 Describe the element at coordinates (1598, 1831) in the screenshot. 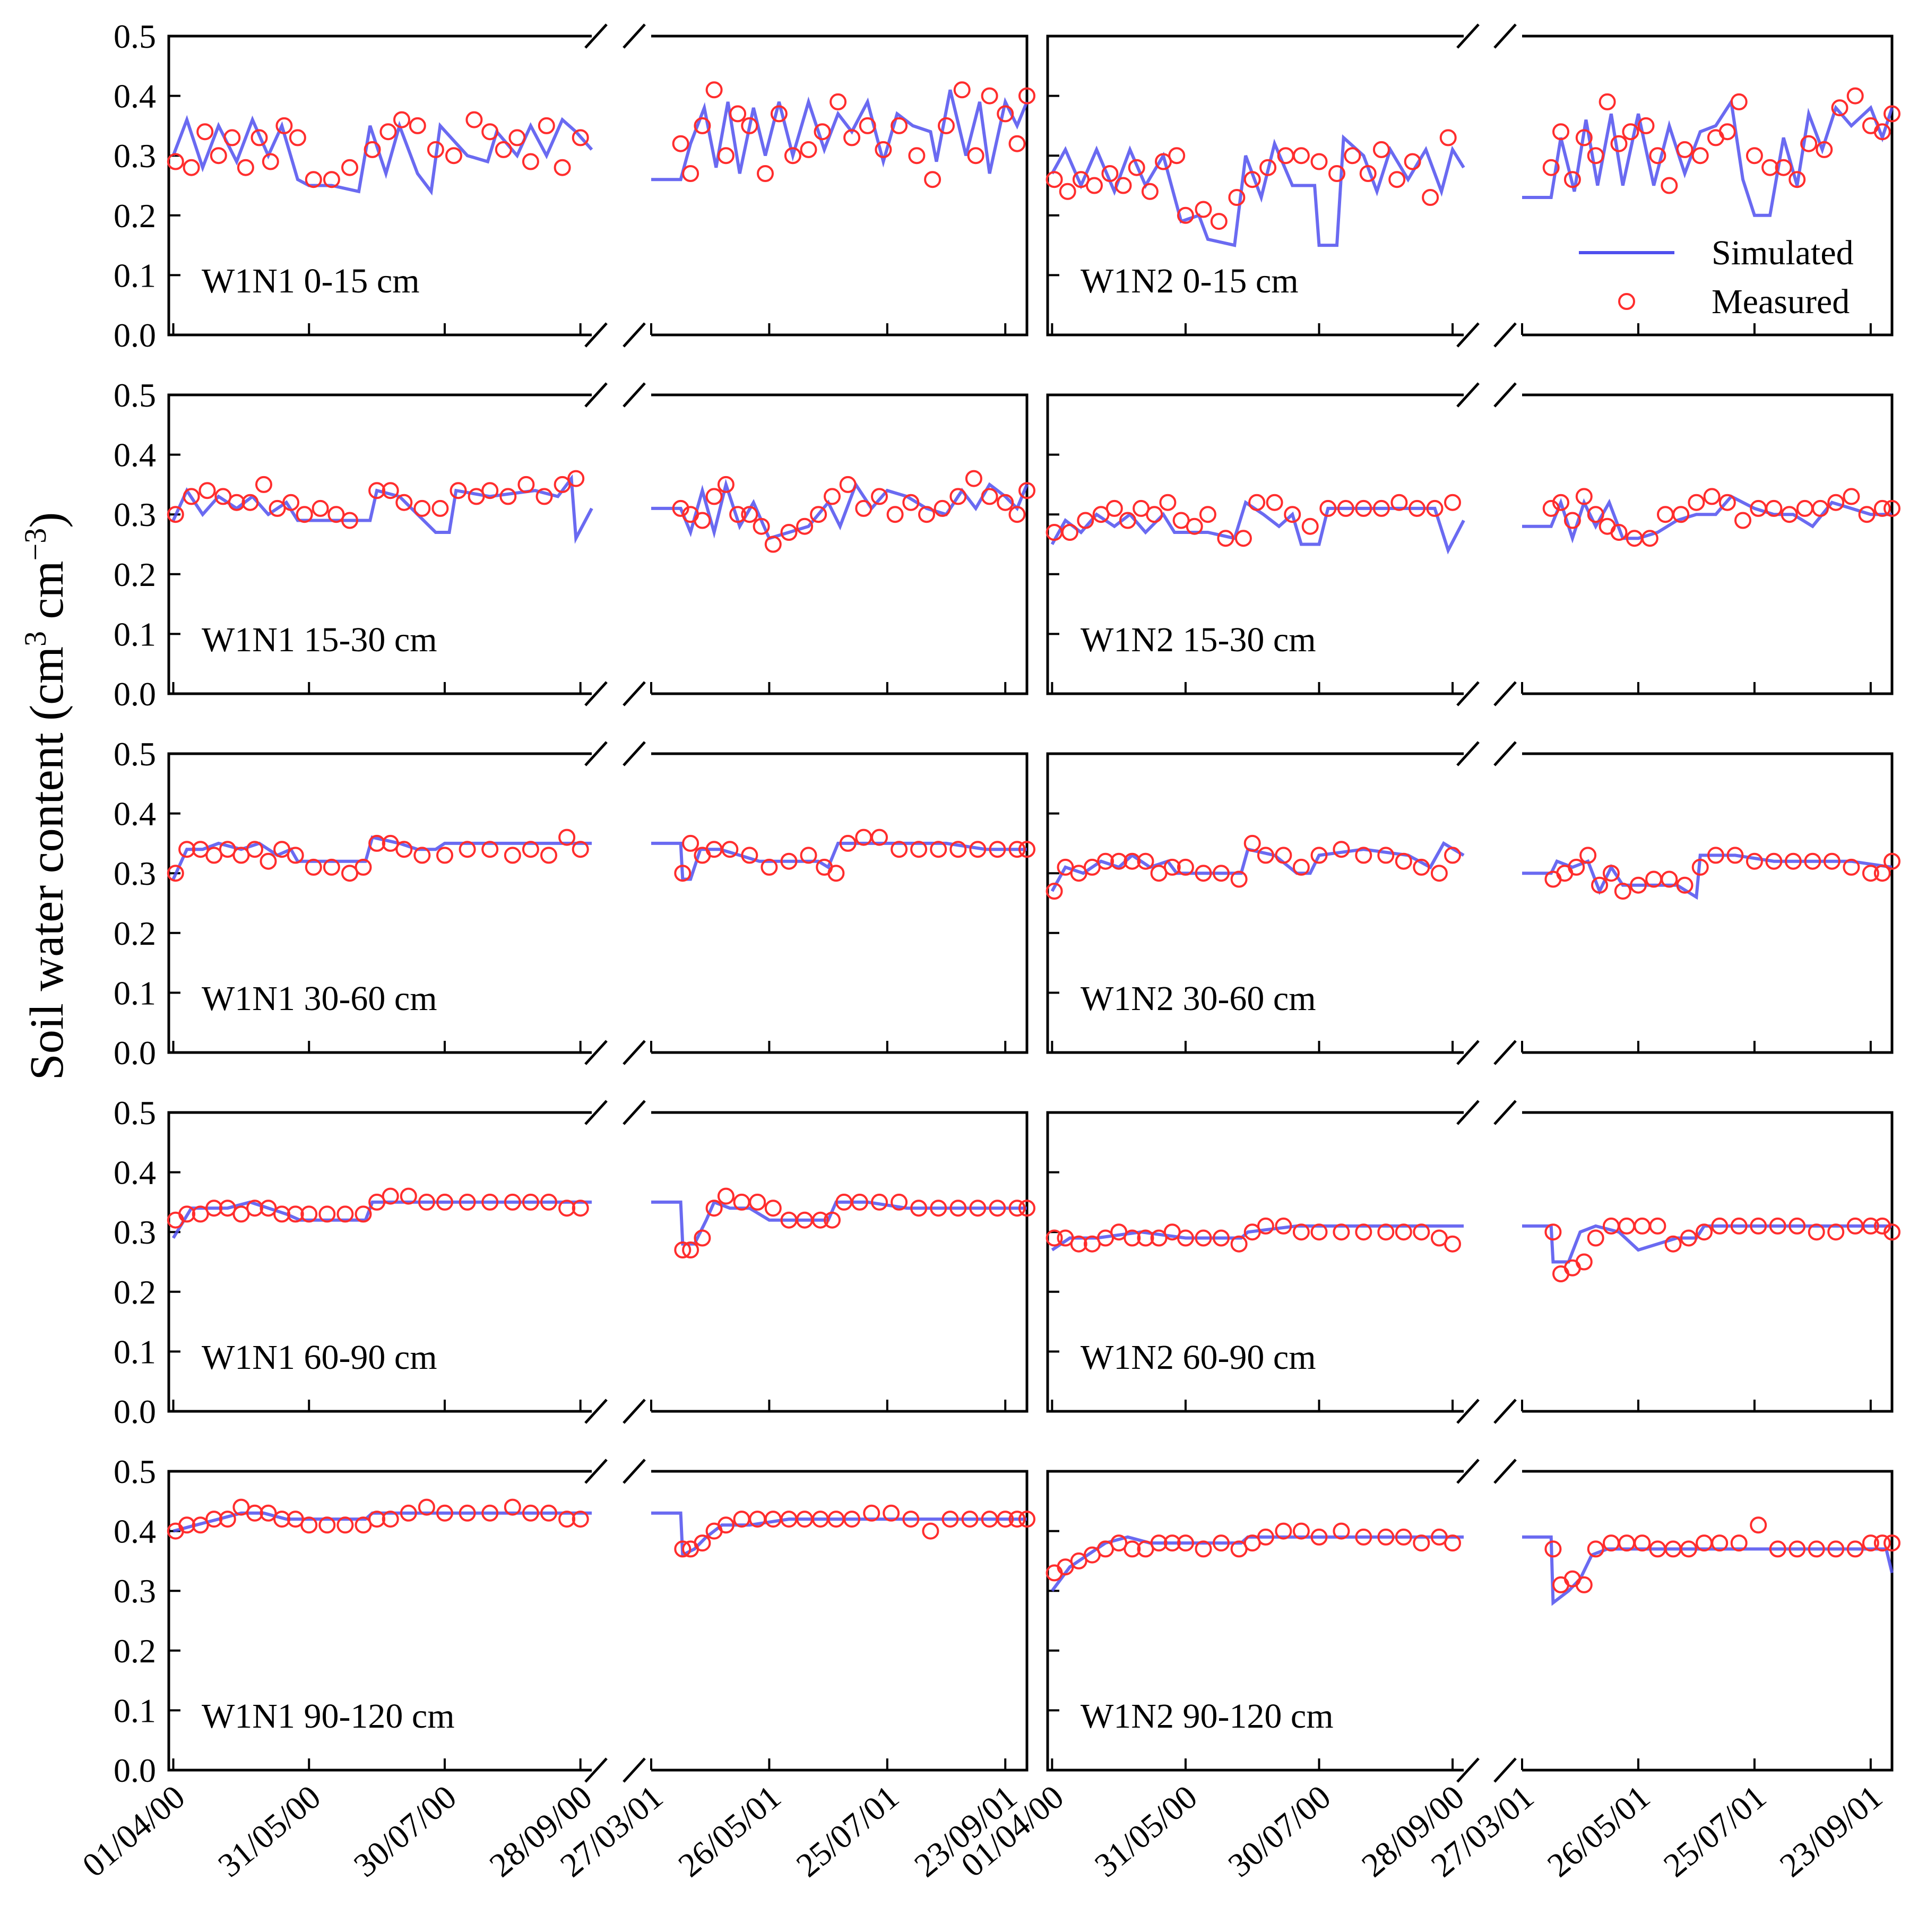

I see `x-tick-label: 26/05/01` at that location.